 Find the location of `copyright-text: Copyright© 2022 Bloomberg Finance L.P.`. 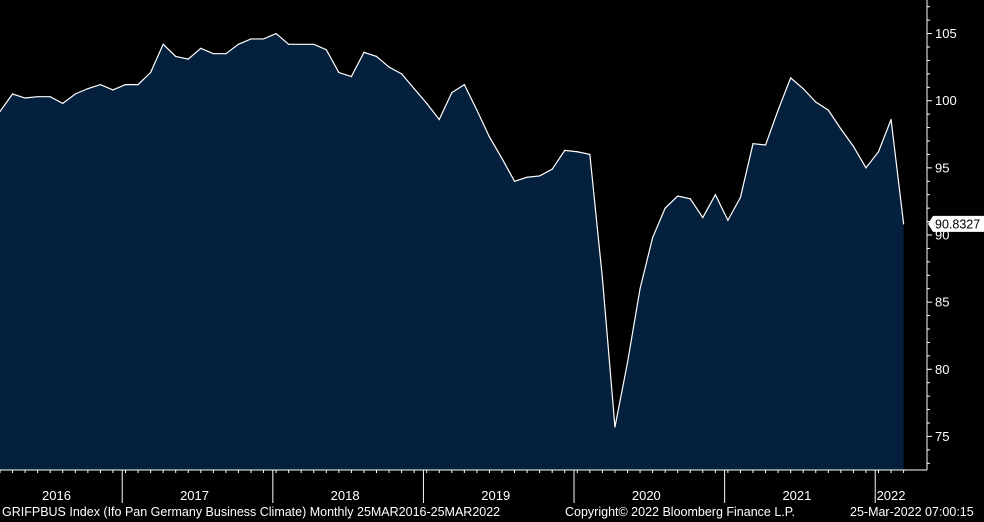

copyright-text: Copyright© 2022 Bloomberg Finance L.P. is located at coordinates (680, 512).